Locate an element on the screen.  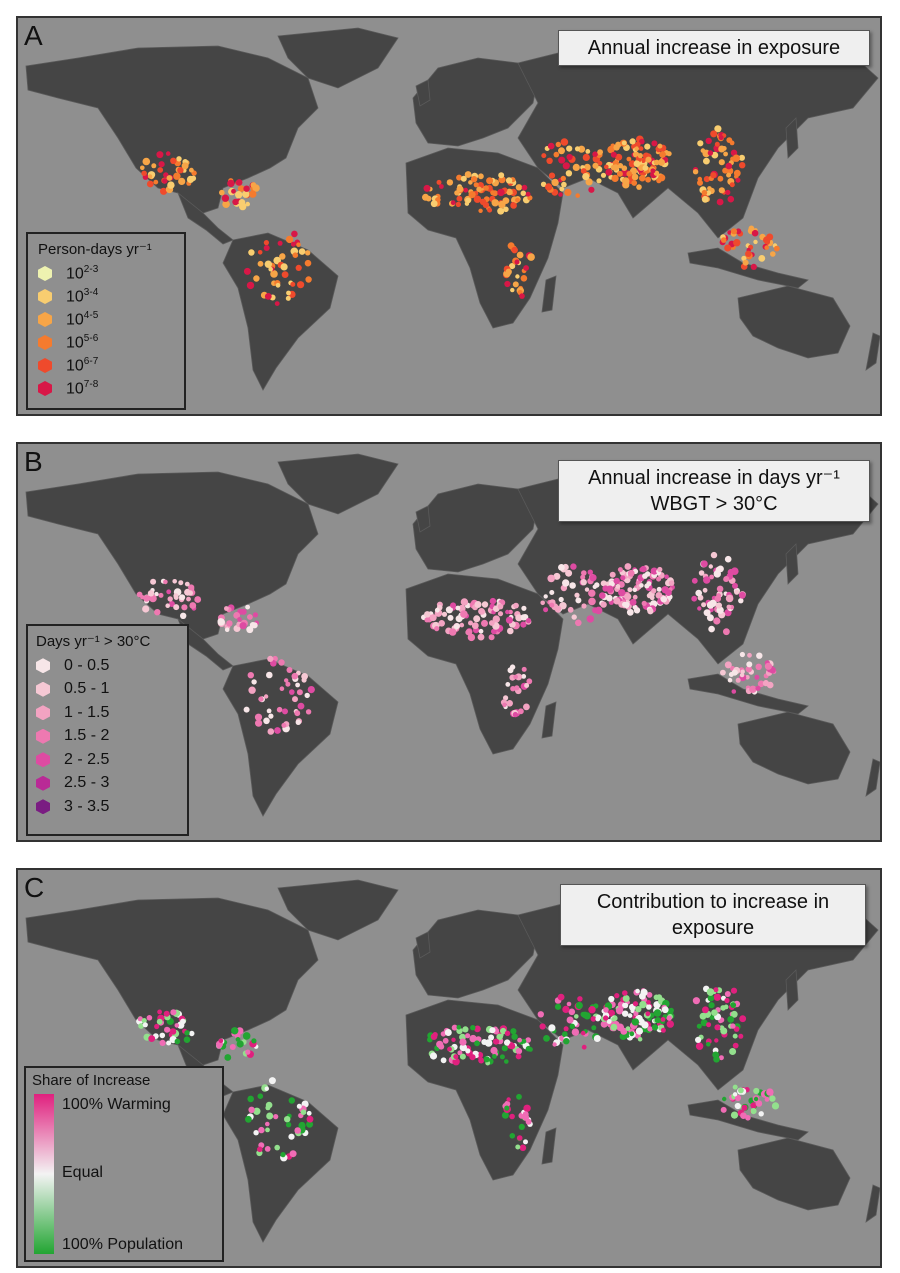
legend-item: 102-3 is located at coordinates (106, 273).